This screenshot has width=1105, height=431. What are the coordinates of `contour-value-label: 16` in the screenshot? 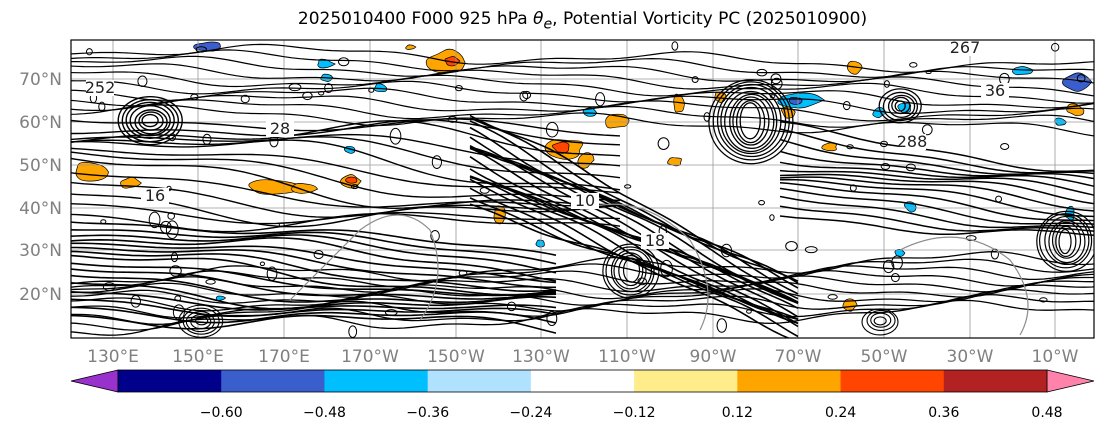 It's located at (155, 195).